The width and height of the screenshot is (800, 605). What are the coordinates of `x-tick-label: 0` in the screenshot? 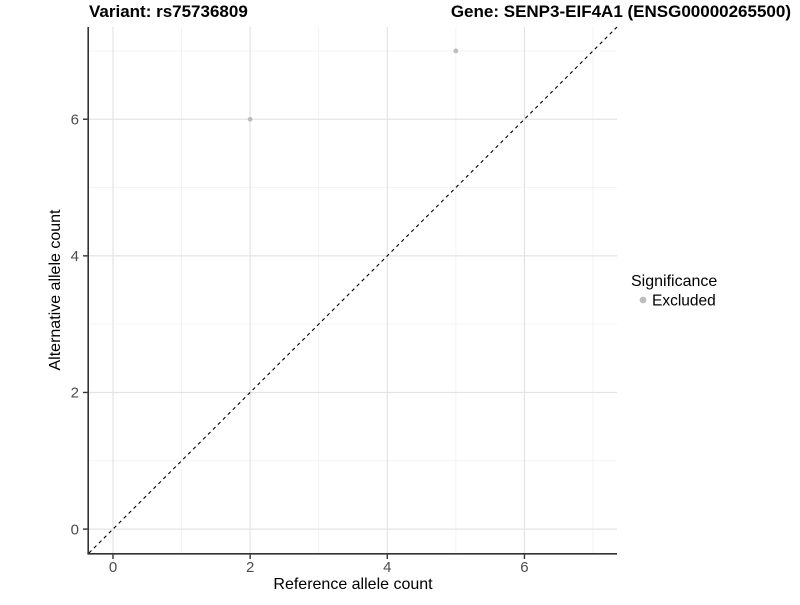 It's located at (113, 567).